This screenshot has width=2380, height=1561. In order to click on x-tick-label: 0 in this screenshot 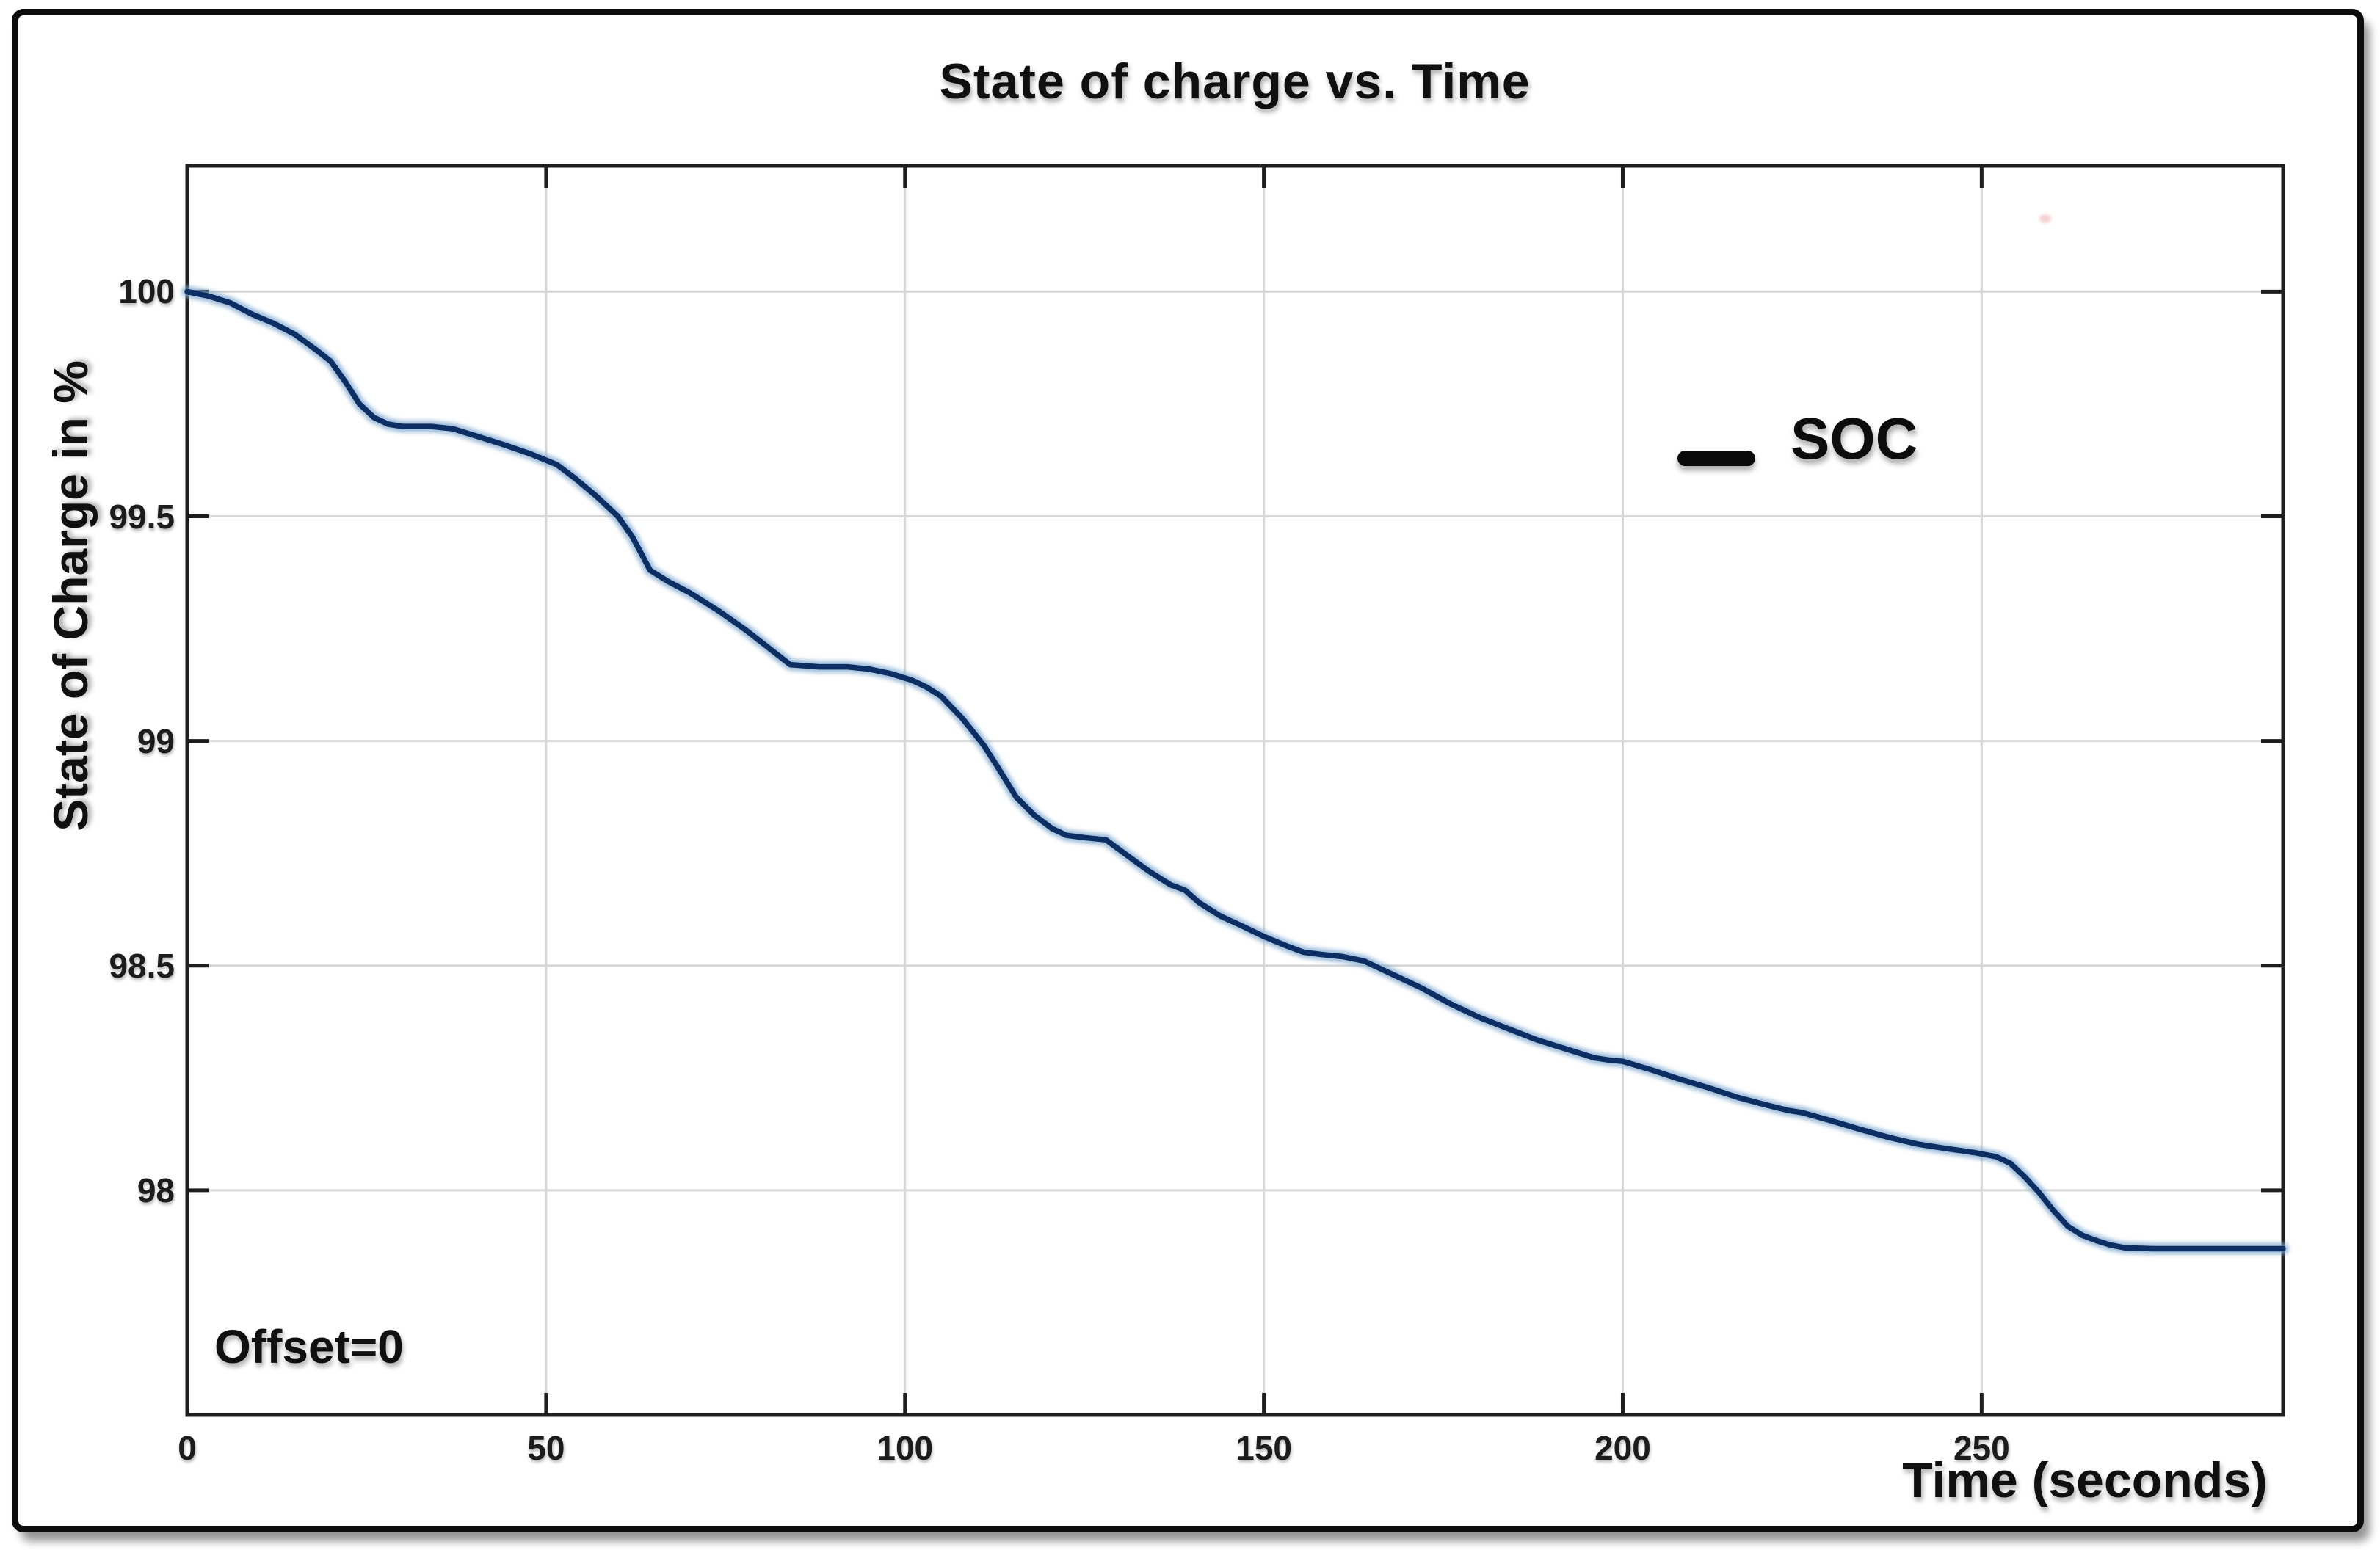, I will do `click(187, 1448)`.